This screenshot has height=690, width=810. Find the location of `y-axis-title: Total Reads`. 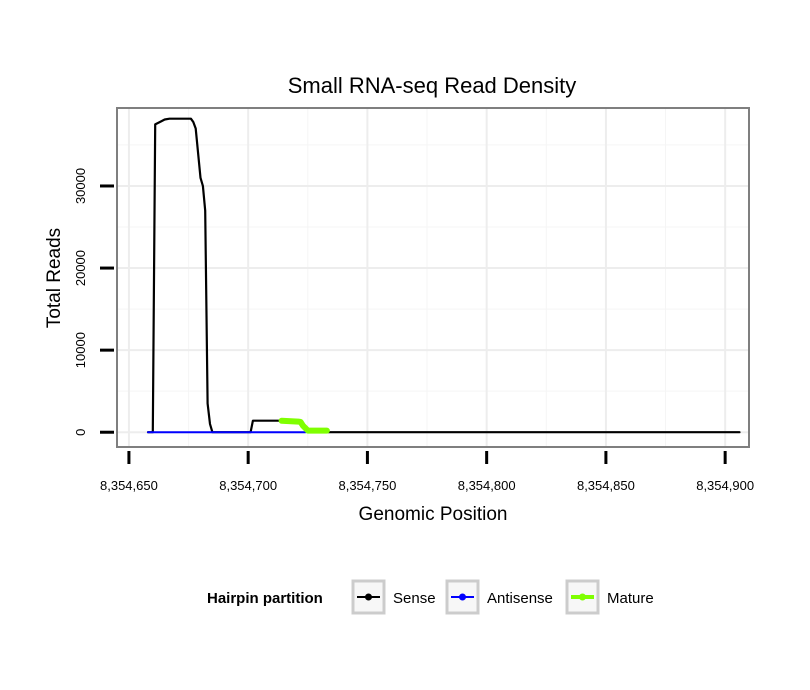

y-axis-title: Total Reads is located at coordinates (54, 278).